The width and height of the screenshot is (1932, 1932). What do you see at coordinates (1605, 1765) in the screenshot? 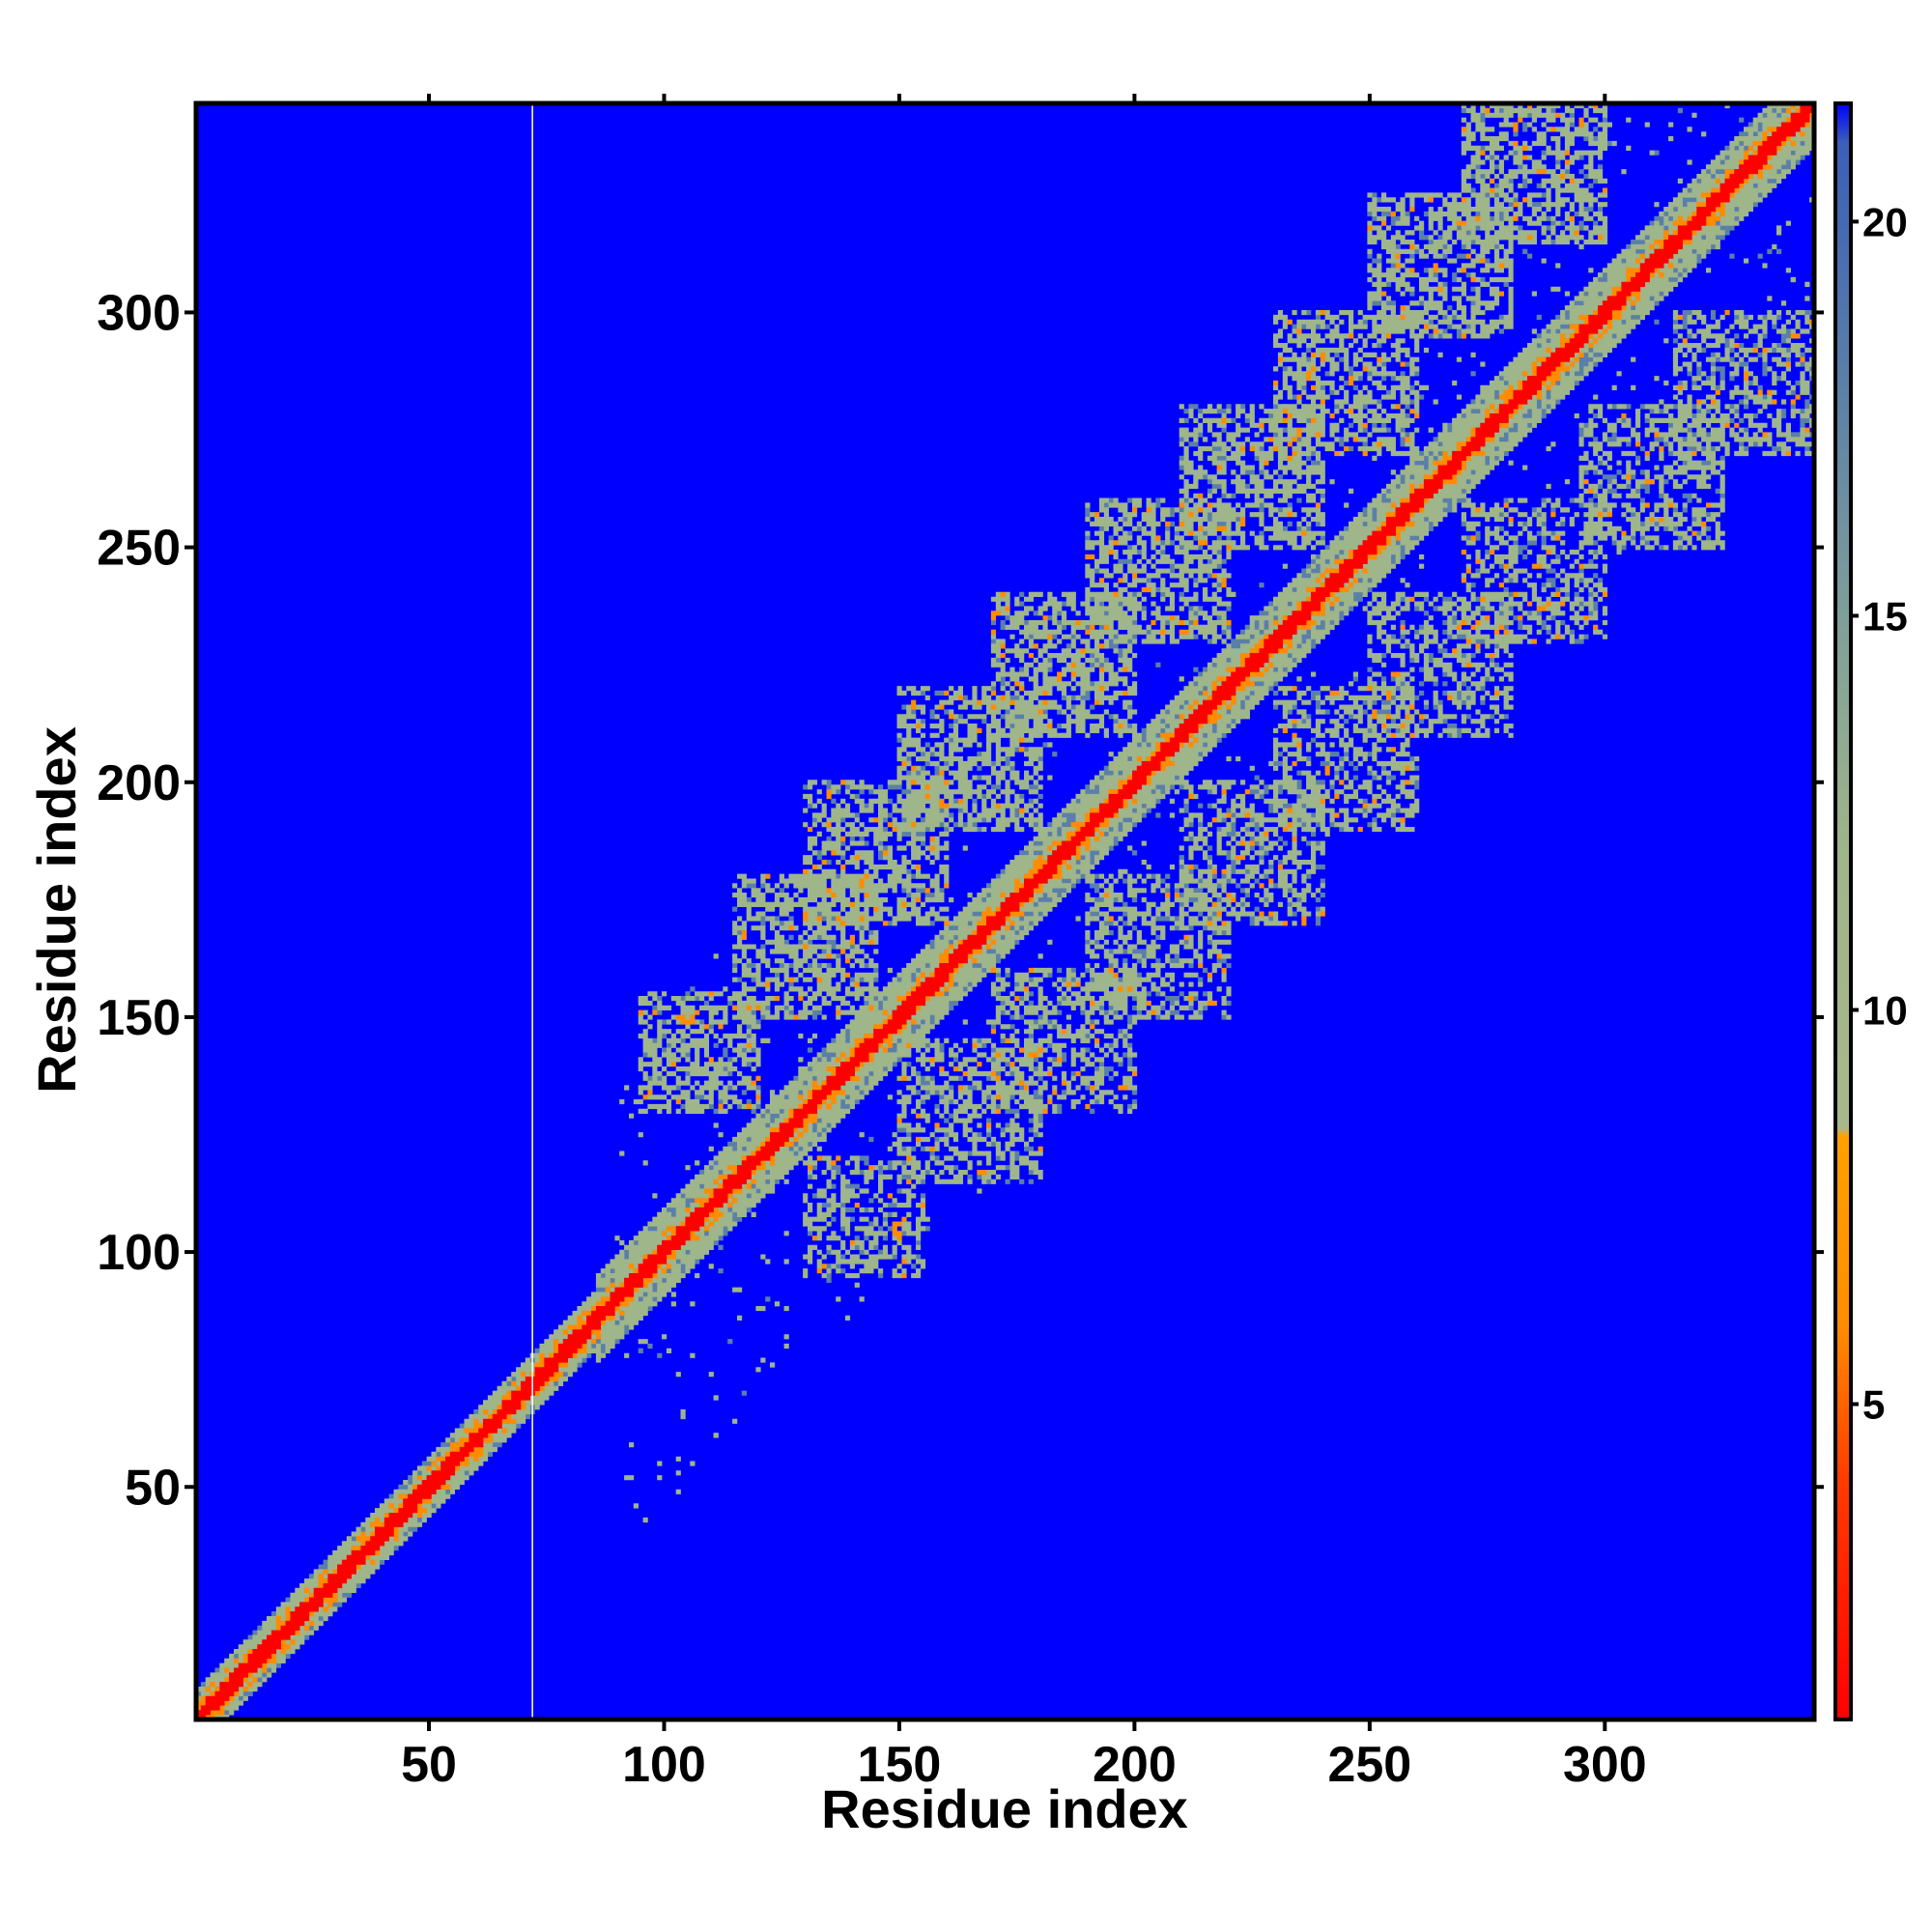
I see `x-tick-label: 300` at bounding box center [1605, 1765].